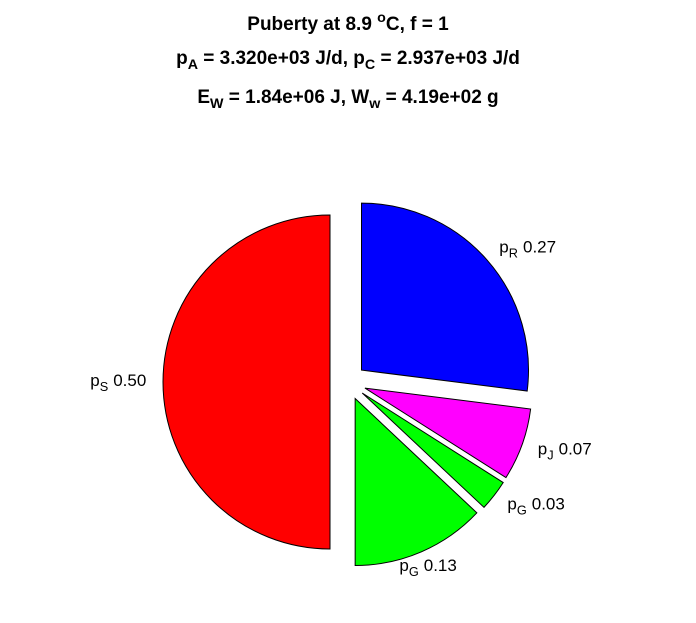 Image resolution: width=696 pixels, height=623 pixels. What do you see at coordinates (440, 566) in the screenshot?
I see `slice-value: 0.13` at bounding box center [440, 566].